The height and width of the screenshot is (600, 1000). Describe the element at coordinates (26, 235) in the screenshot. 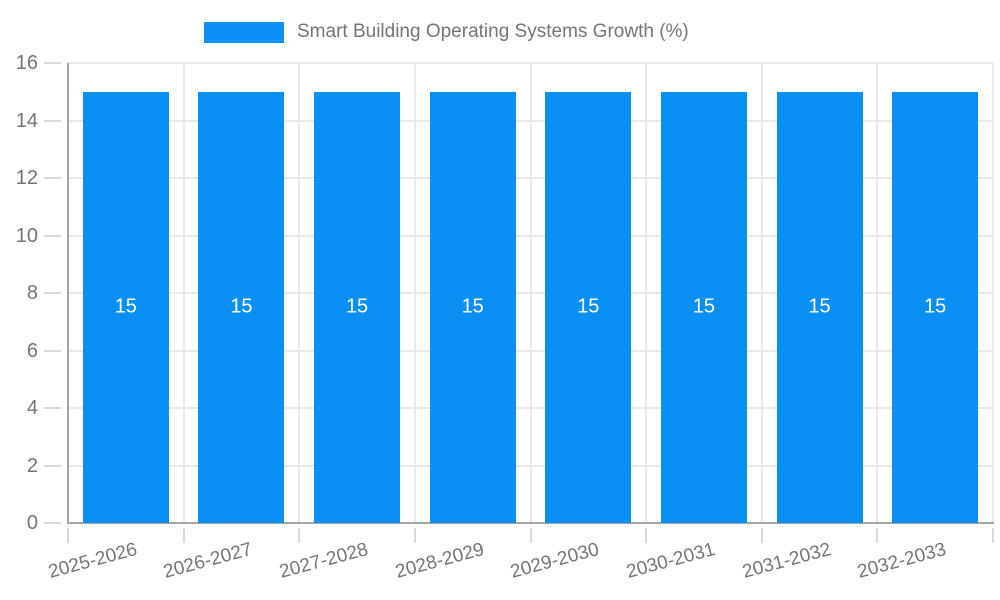

I see `y-tick-label: 10` at that location.